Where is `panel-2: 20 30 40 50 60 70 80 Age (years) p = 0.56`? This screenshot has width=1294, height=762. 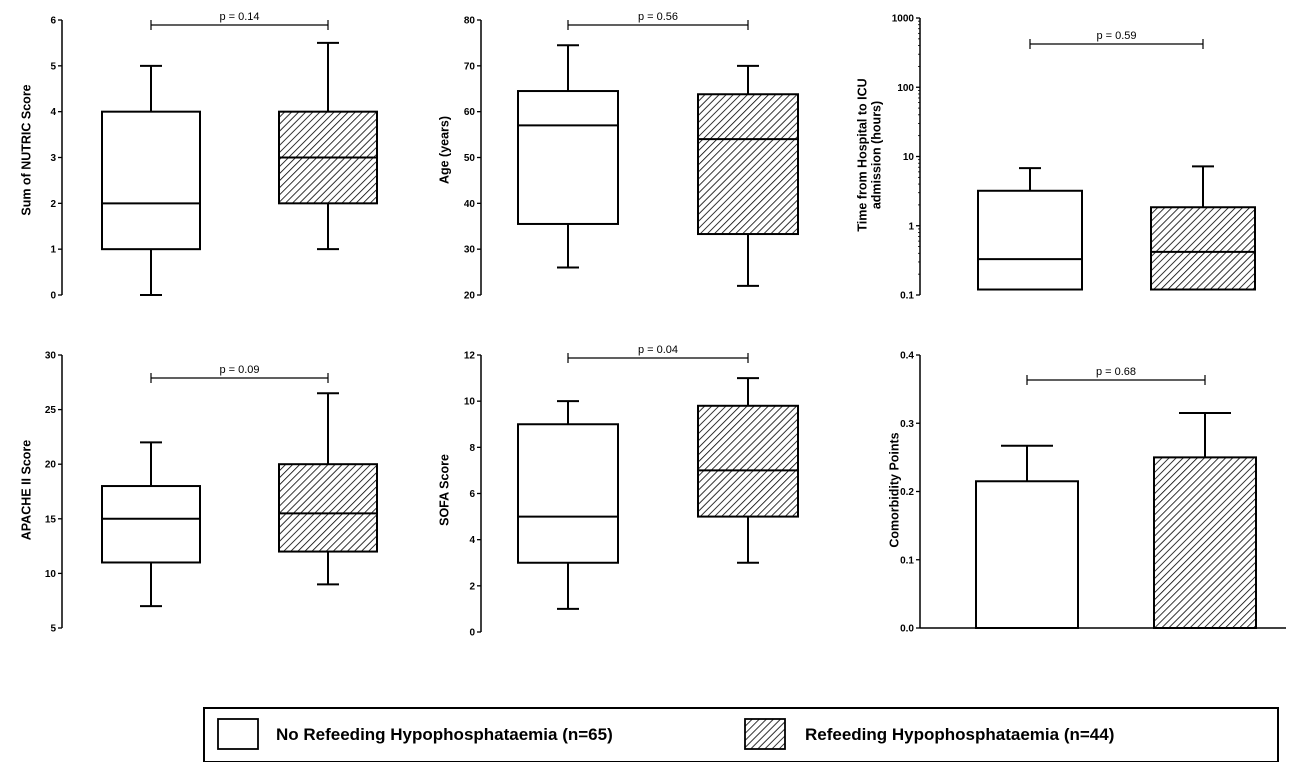 panel-2: 20 30 40 50 60 70 80 Age (years) p = 0.56 is located at coordinates (618, 156).